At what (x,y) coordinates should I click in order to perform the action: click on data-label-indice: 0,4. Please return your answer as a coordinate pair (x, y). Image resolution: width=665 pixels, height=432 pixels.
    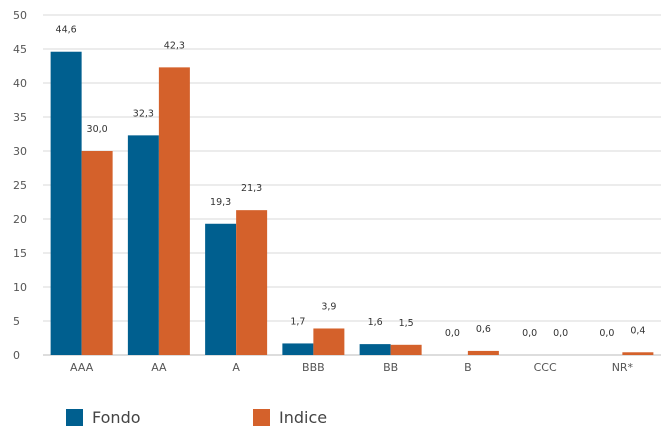
    Looking at the image, I should click on (637, 330).